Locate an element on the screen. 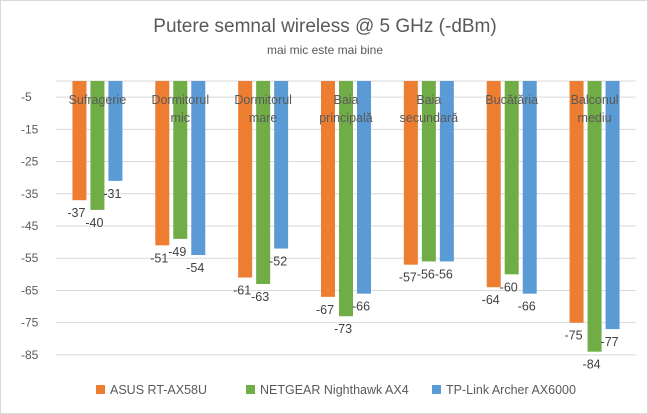 The image size is (648, 414). category-label: mare is located at coordinates (263, 118).